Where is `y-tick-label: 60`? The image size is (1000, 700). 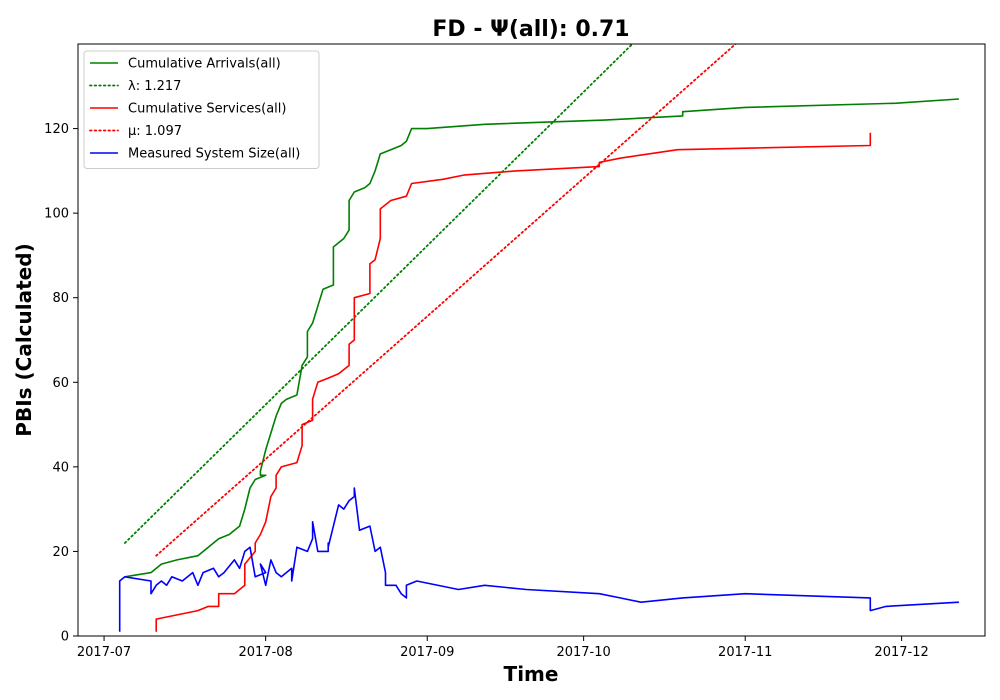 y-tick-label: 60 is located at coordinates (60, 383).